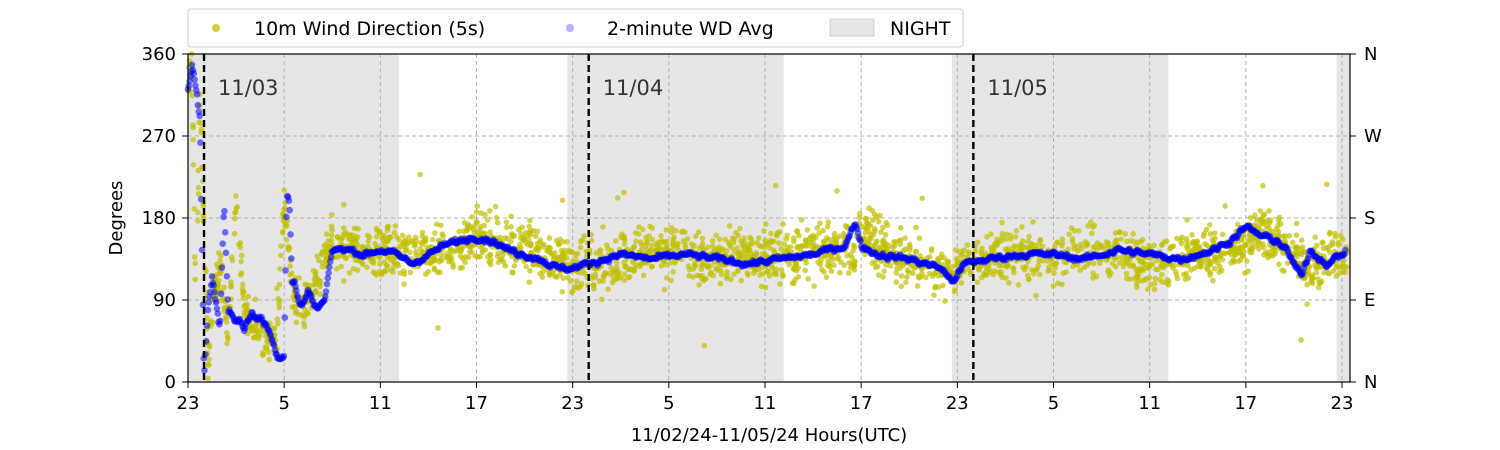 The width and height of the screenshot is (1500, 450). What do you see at coordinates (1373, 136) in the screenshot?
I see `right-tick-label-3: W` at bounding box center [1373, 136].